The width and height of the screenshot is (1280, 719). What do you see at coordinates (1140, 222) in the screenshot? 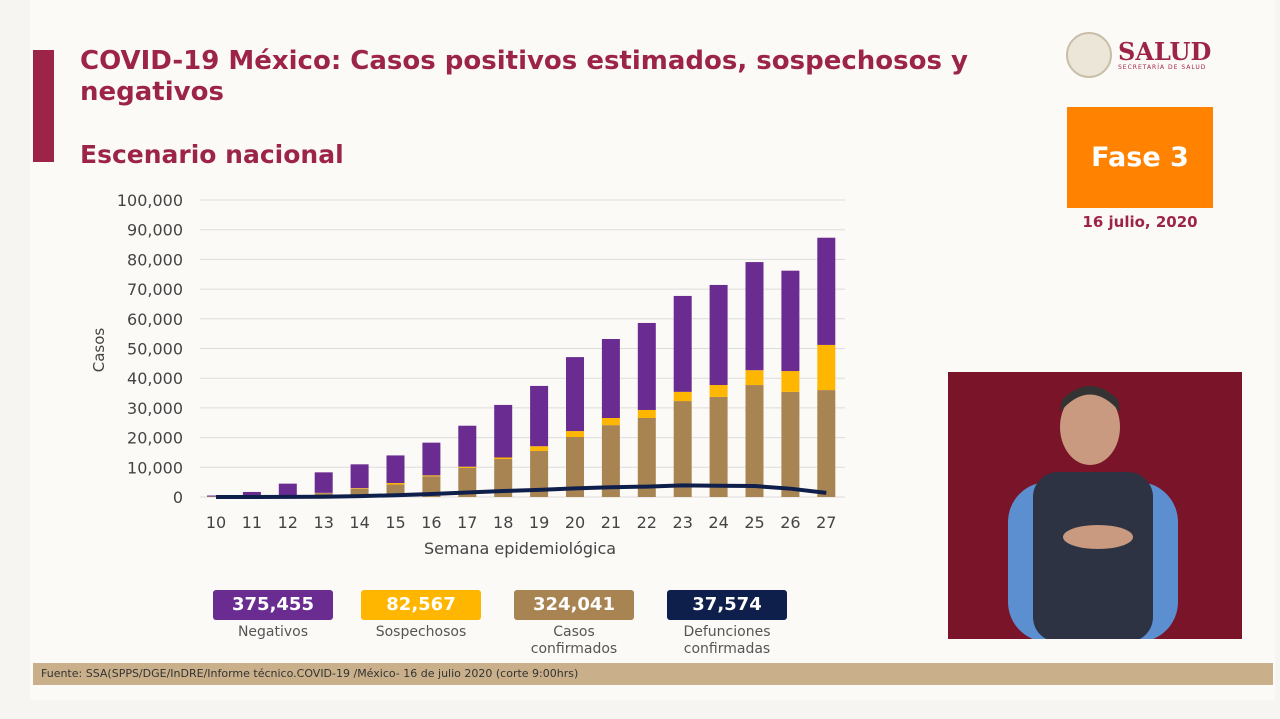
I see `phase-date: 16 julio, 2020` at bounding box center [1140, 222].